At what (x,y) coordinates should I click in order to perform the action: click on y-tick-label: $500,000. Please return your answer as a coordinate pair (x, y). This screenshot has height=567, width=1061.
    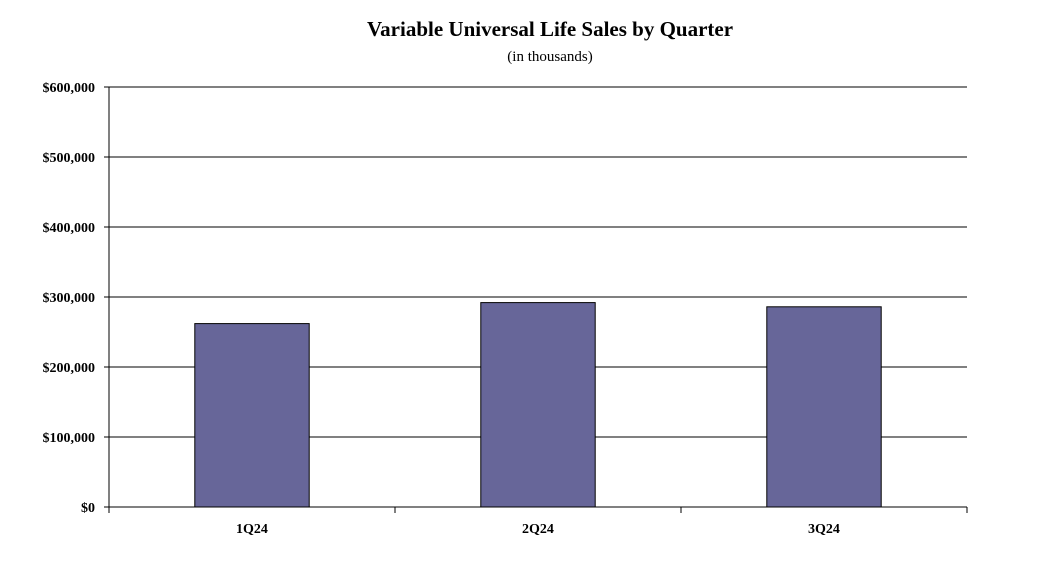
    Looking at the image, I should click on (69, 158).